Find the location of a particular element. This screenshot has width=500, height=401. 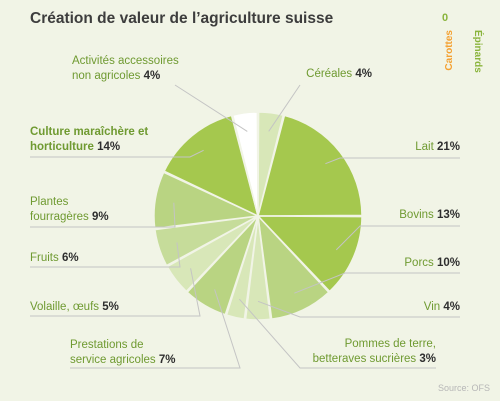

slice-label-text: Fruits is located at coordinates (44, 258).